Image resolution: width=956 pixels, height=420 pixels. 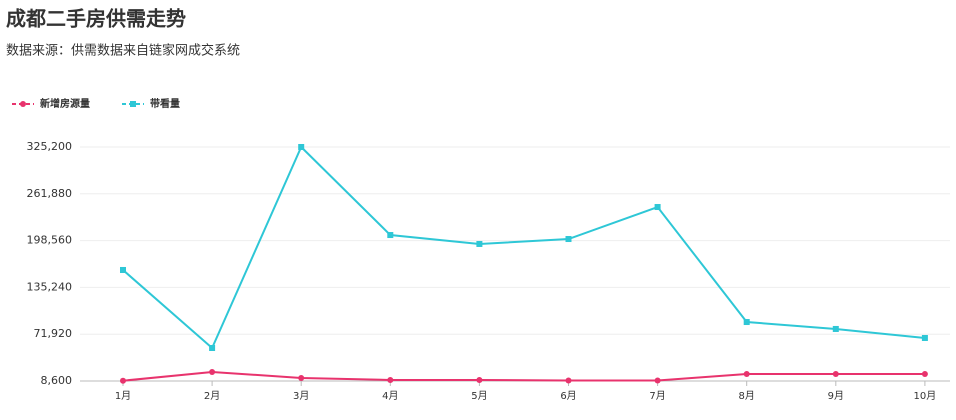 What do you see at coordinates (390, 396) in the screenshot?
I see `x-tick-label: 4月` at bounding box center [390, 396].